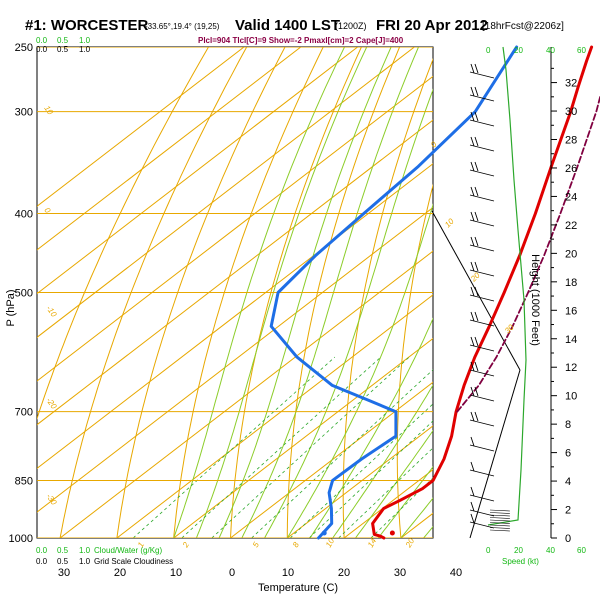  Describe the element at coordinates (518, 550) in the screenshot. I see `wind-speed-bottom-20: 20` at that location.